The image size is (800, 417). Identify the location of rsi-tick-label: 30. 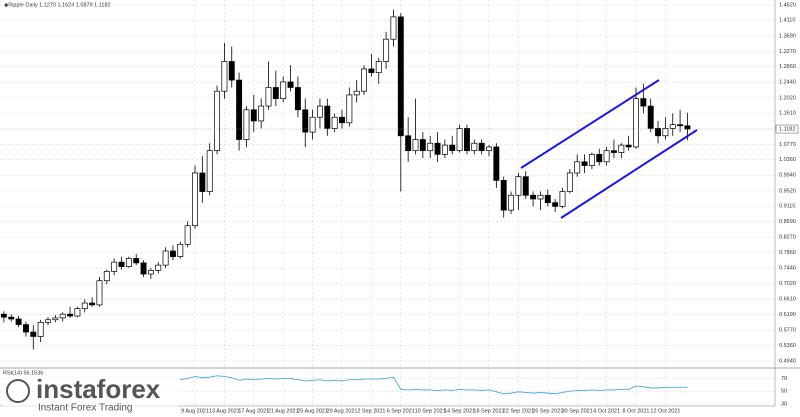
(784, 404).